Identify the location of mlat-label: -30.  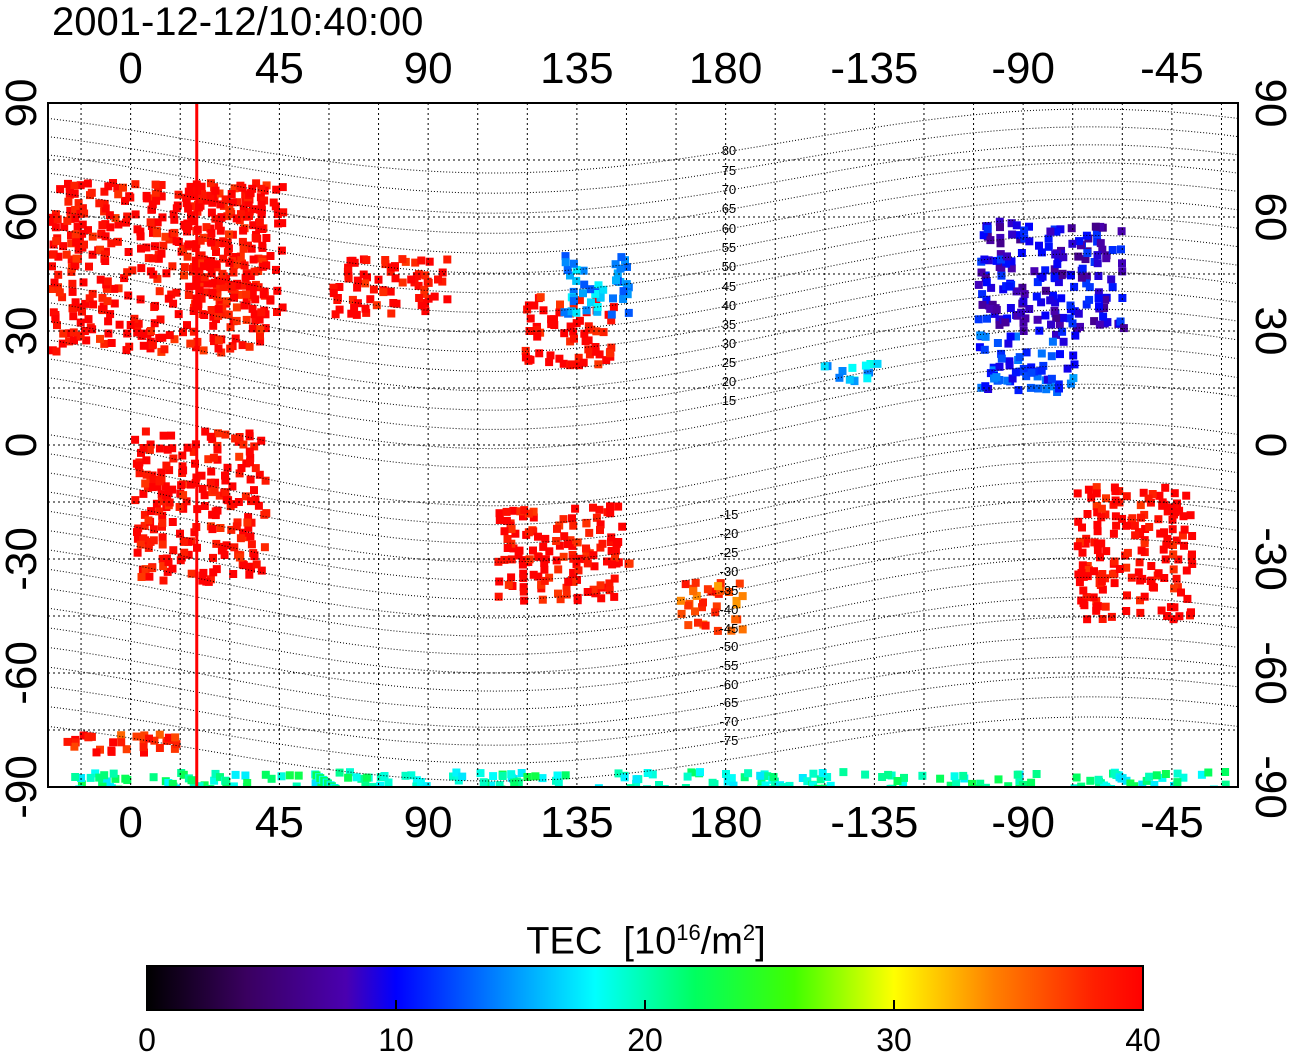
(729, 572).